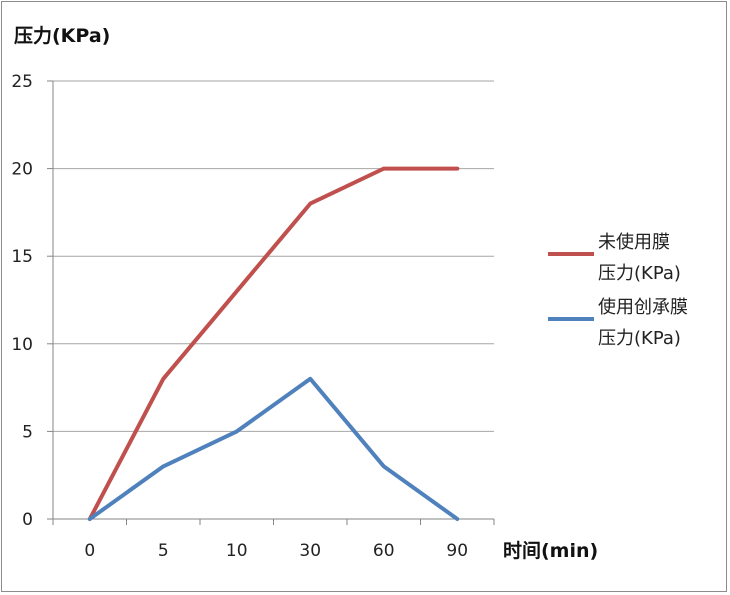 The width and height of the screenshot is (730, 595). Describe the element at coordinates (634, 242) in the screenshot. I see `legend-label: 未使用膜` at that location.